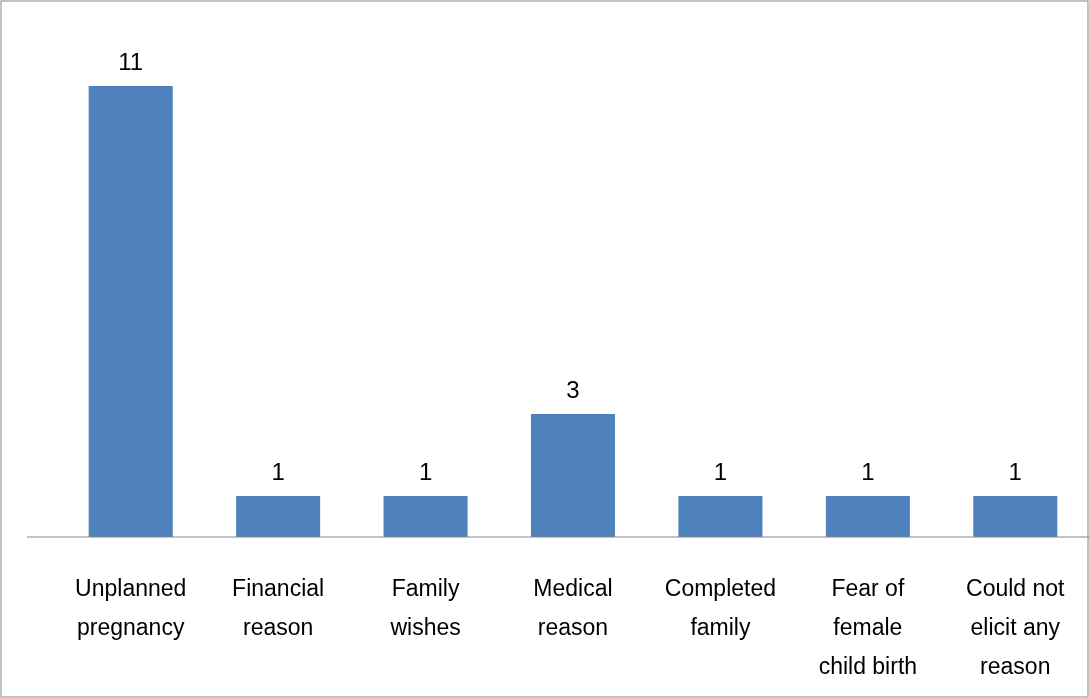  Describe the element at coordinates (868, 627) in the screenshot. I see `x-tick-label: Fear of female child birth` at that location.